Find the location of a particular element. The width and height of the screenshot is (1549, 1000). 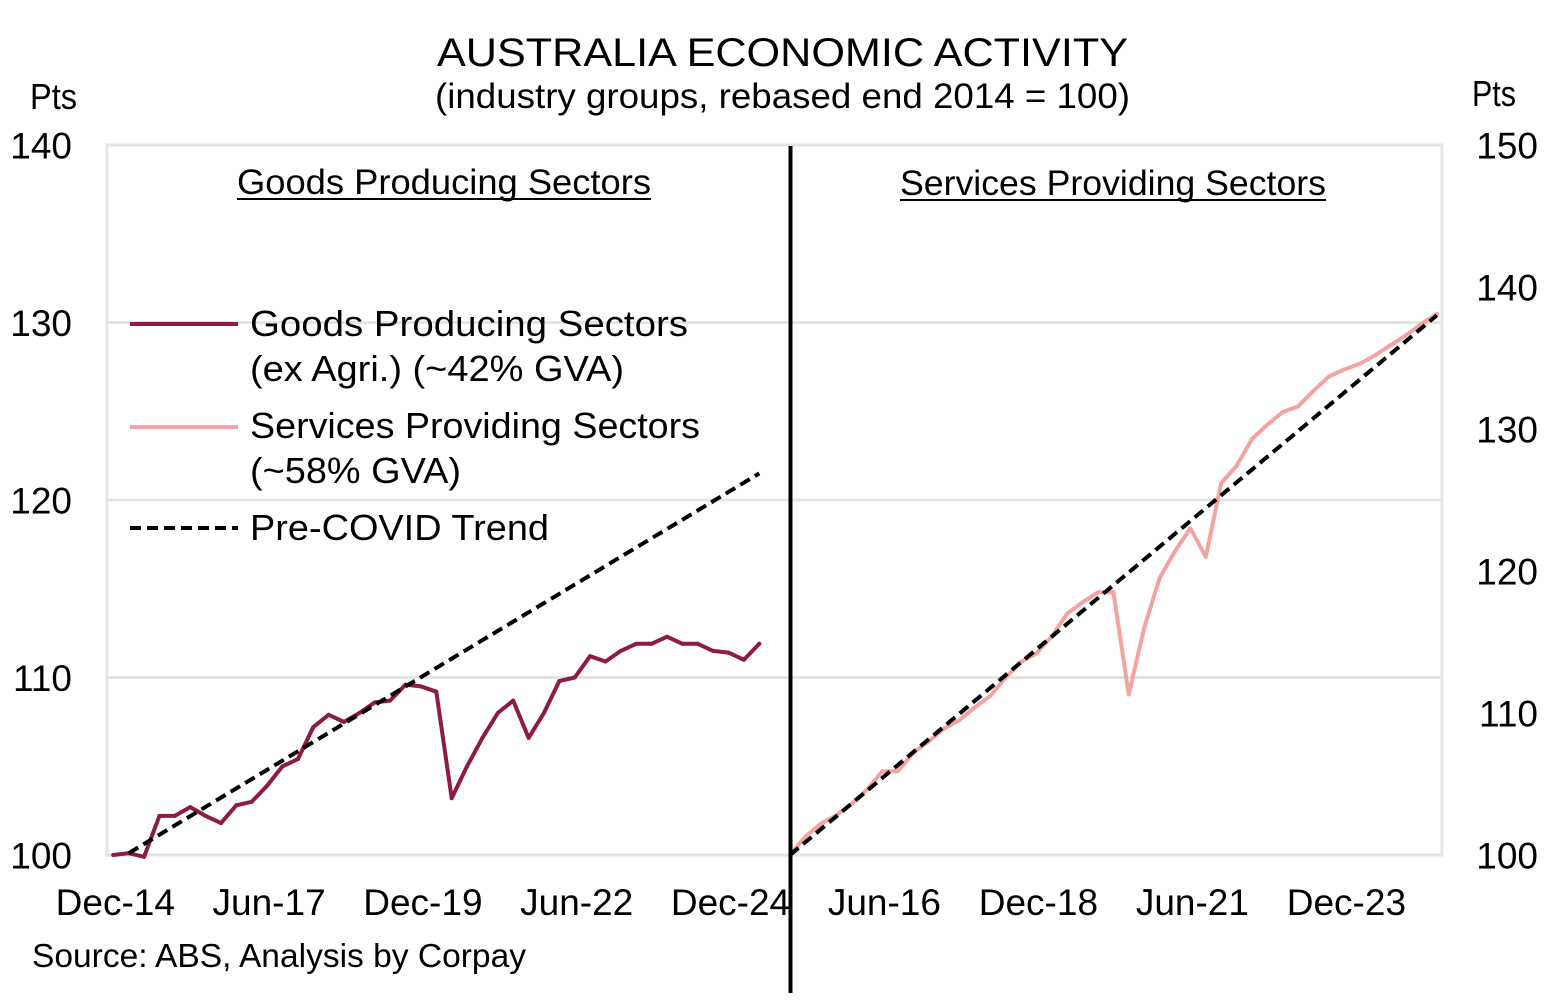

goods-panel-heading: Goods Producing Sectors is located at coordinates (444, 182).